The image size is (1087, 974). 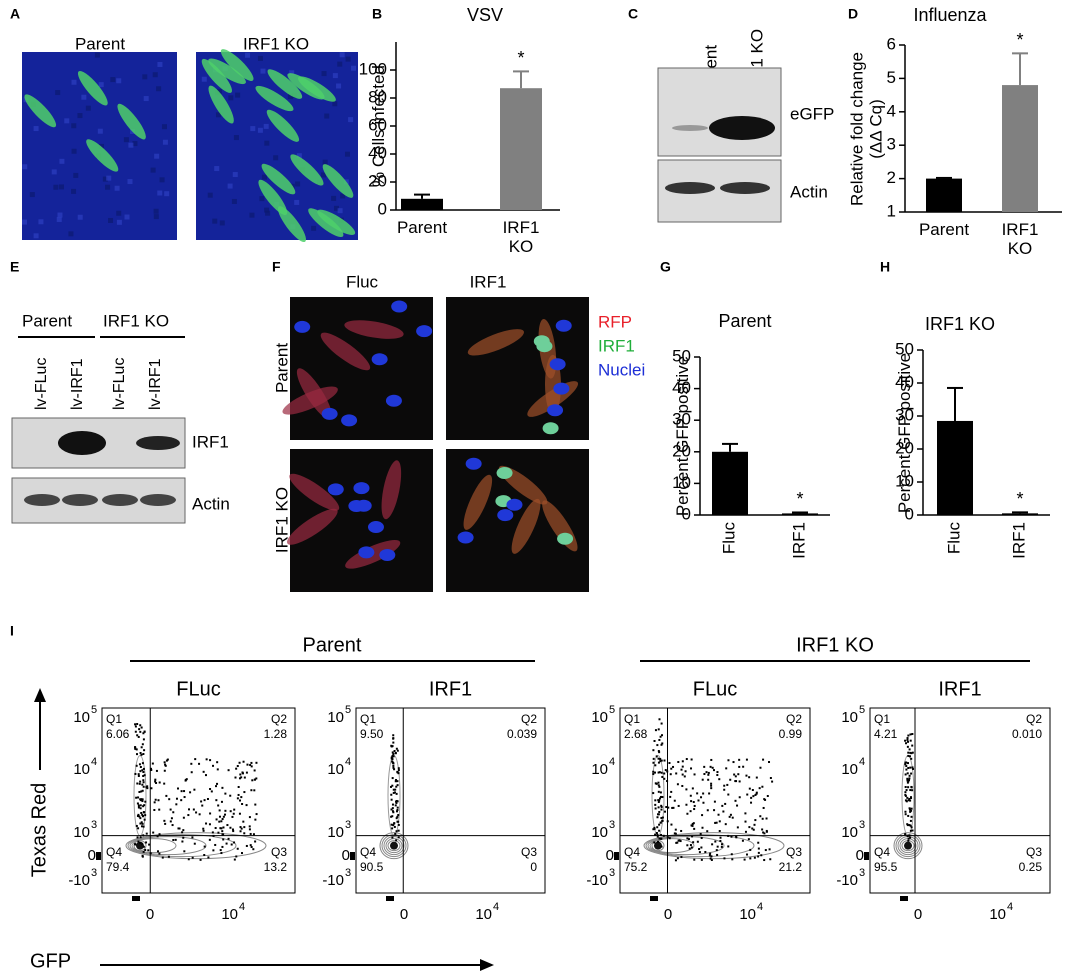 I want to click on plot-title: FLuc, so click(x=198, y=689).